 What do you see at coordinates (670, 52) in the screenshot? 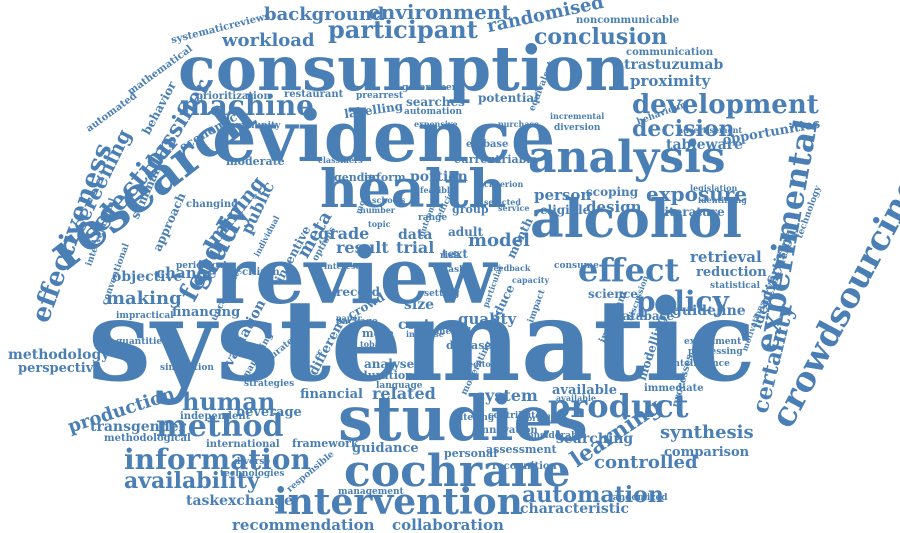
I see `word-communication: communication` at bounding box center [670, 52].